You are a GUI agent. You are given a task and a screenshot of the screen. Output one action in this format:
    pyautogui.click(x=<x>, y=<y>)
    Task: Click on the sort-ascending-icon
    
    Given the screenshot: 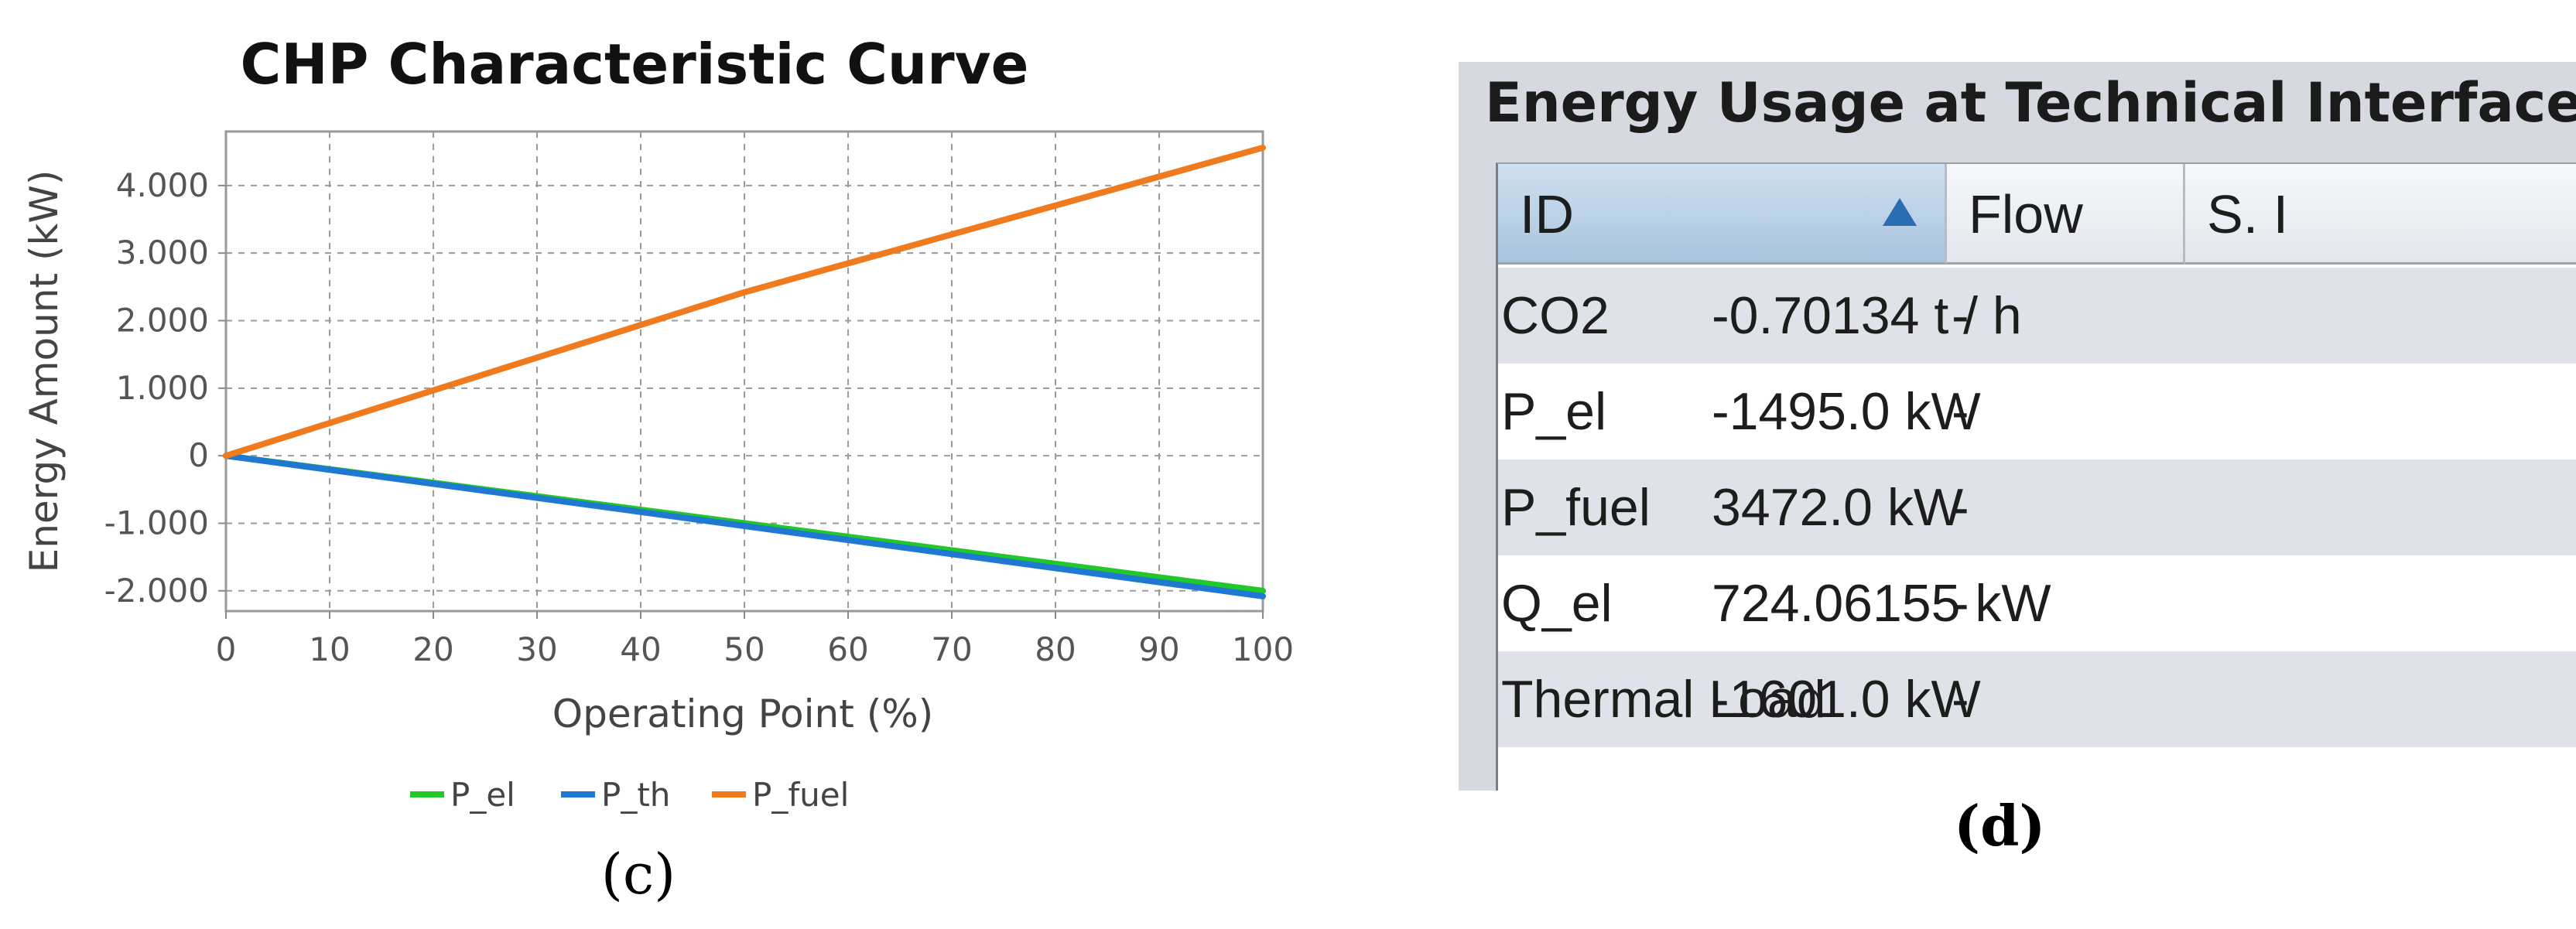 What is the action you would take?
    pyautogui.click(x=1900, y=212)
    